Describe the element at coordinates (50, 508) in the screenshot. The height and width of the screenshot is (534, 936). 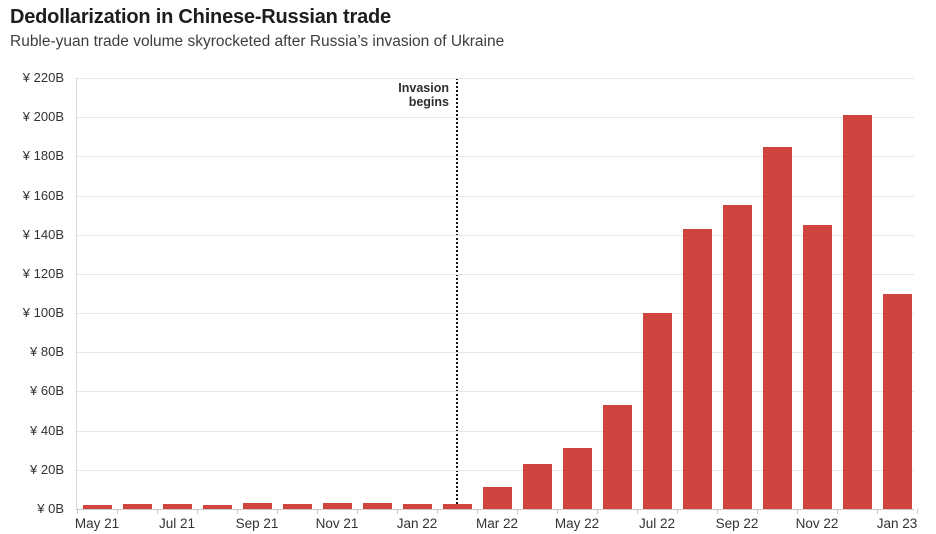
I see `y-axis-label: ¥ 0B` at that location.